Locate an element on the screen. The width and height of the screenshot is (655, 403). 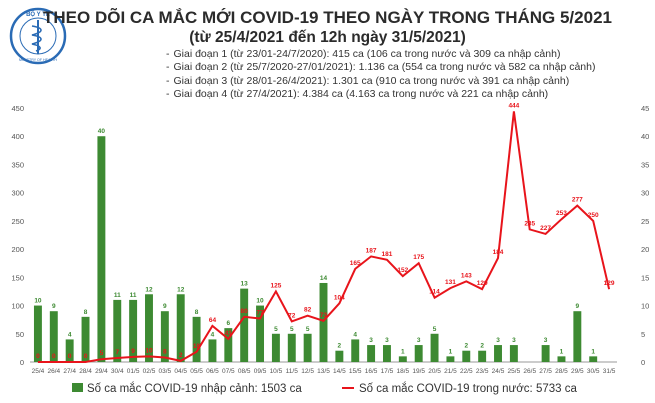
line-value-label: 2 is located at coordinates (181, 355).